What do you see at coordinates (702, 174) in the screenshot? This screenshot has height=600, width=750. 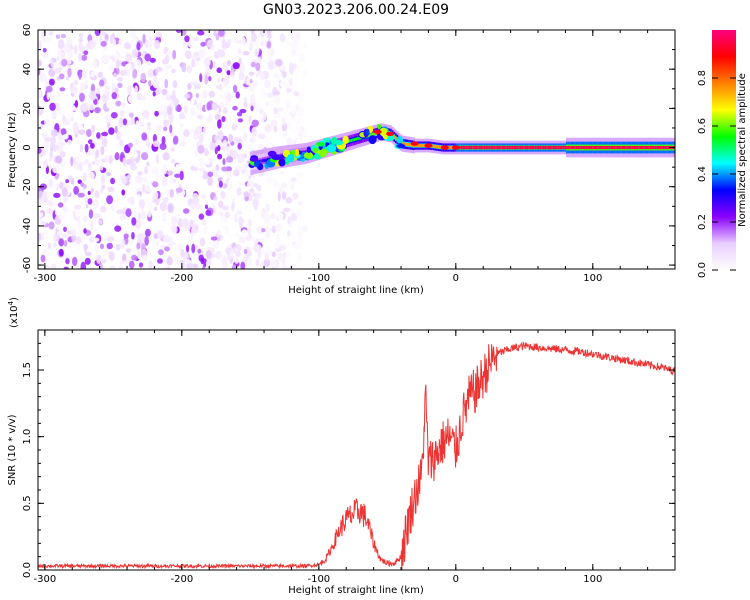 I see `colorbar-tick-label: 0.4` at bounding box center [702, 174].